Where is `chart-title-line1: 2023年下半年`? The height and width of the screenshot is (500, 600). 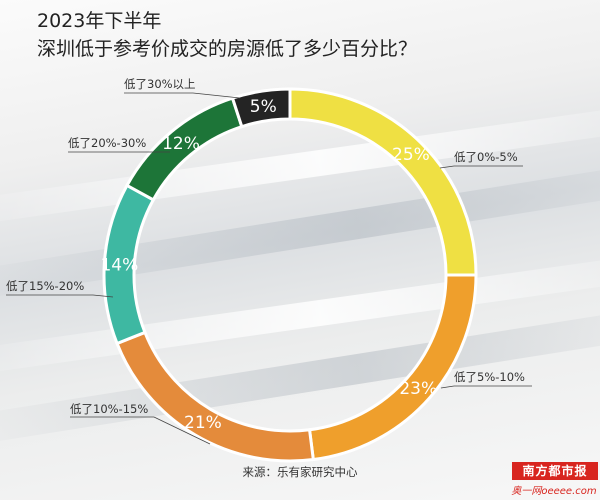 chart-title-line1: 2023年下半年 is located at coordinates (99, 21).